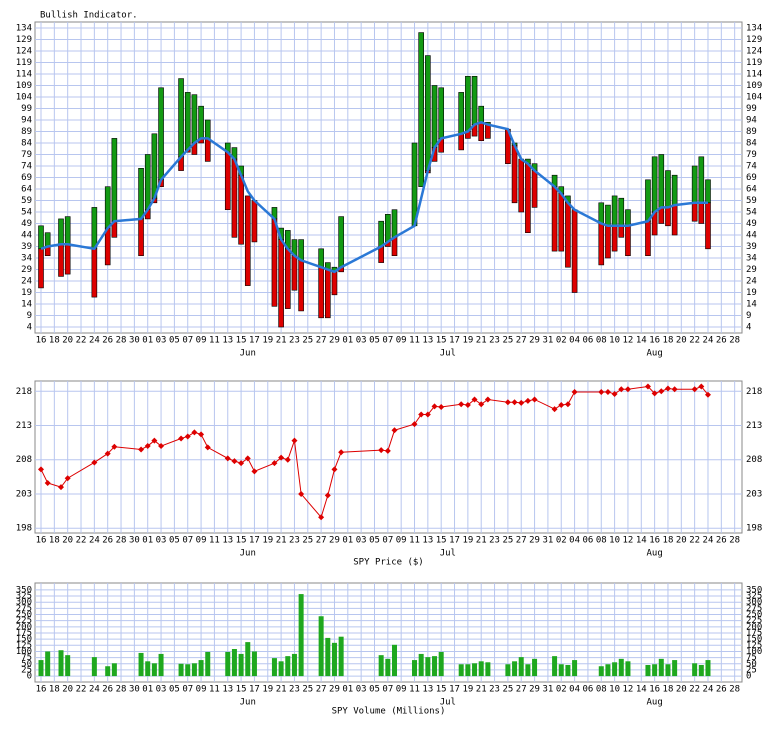  I want to click on y-tick-label: 150, so click(24, 640).